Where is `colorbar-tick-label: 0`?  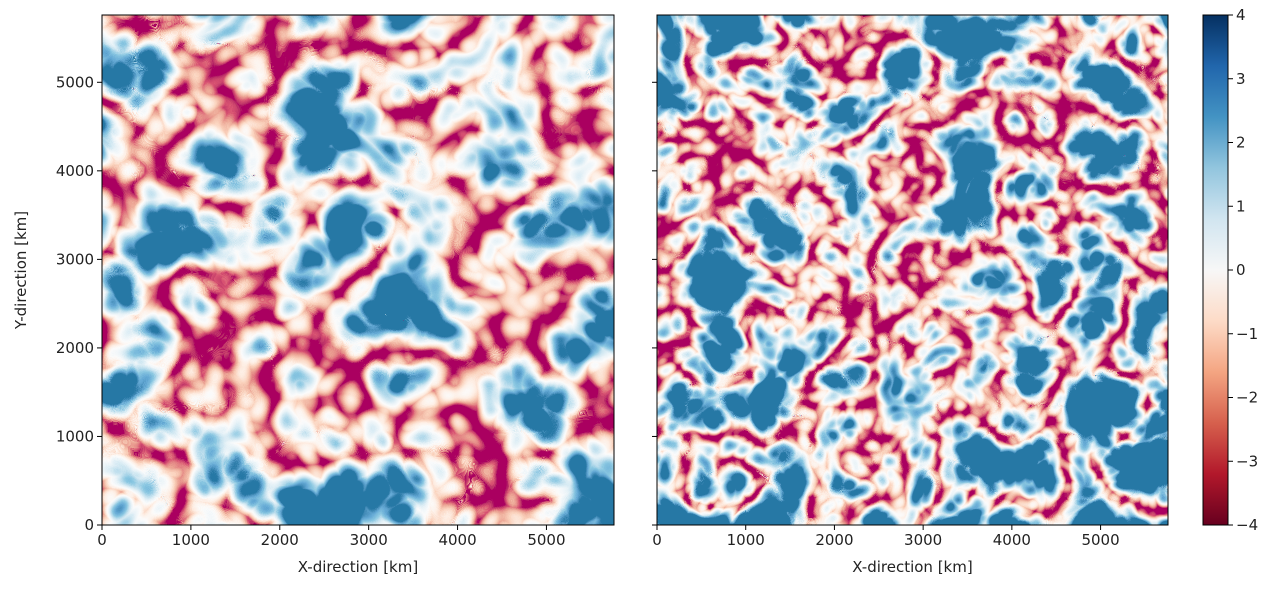
colorbar-tick-label: 0 is located at coordinates (1241, 270).